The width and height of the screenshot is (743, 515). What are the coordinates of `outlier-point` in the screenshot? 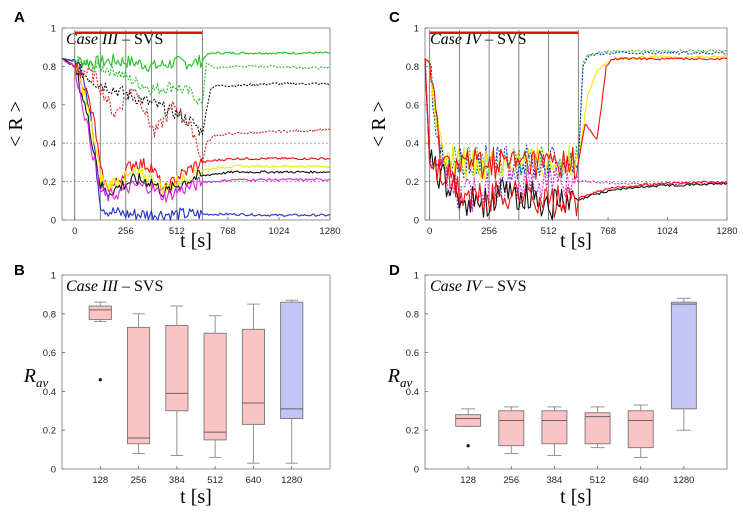 It's located at (468, 446).